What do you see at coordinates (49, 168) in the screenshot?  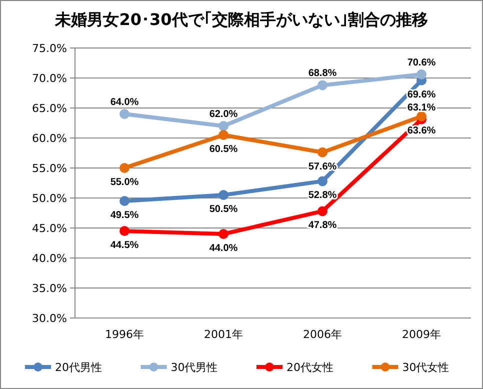 I see `y-tick-label: 55.0%` at bounding box center [49, 168].